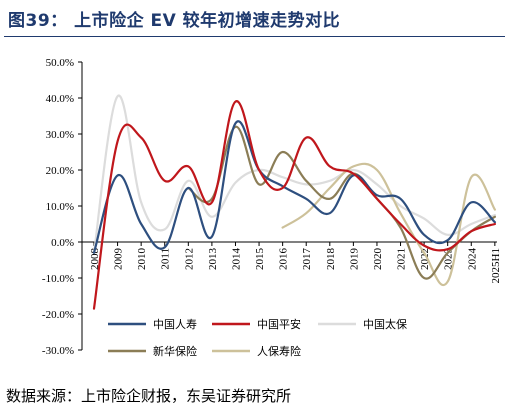  I want to click on x-tick-label: 2016, so click(284, 259).